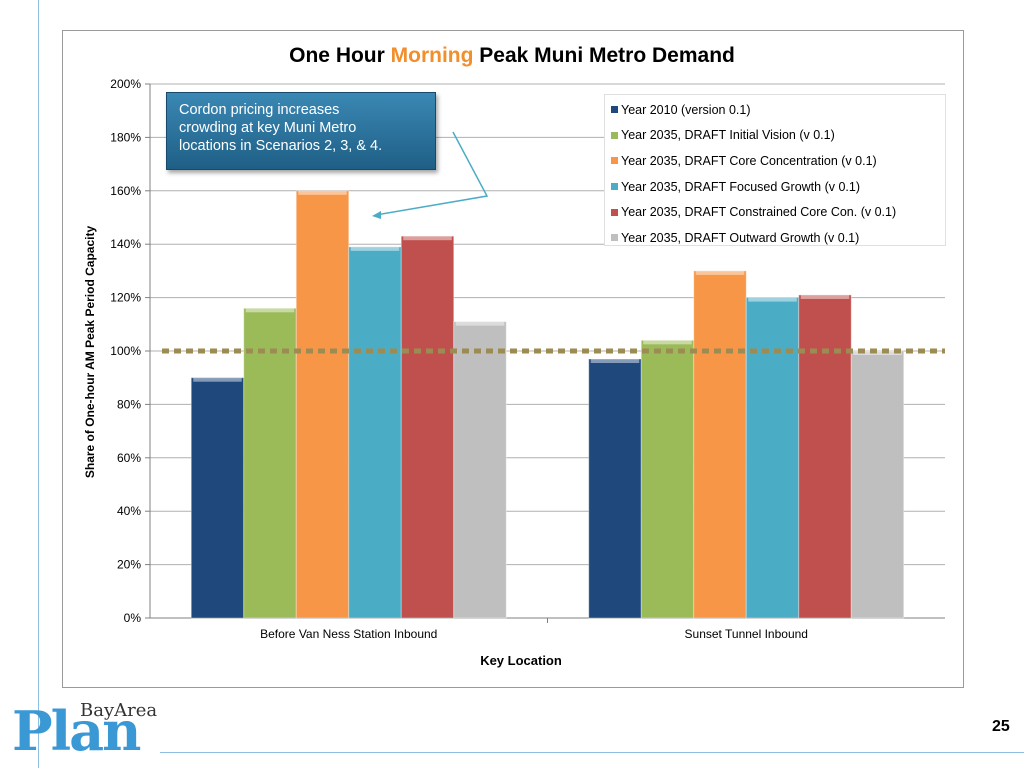  I want to click on y-tick-label: 20%, so click(129, 565).